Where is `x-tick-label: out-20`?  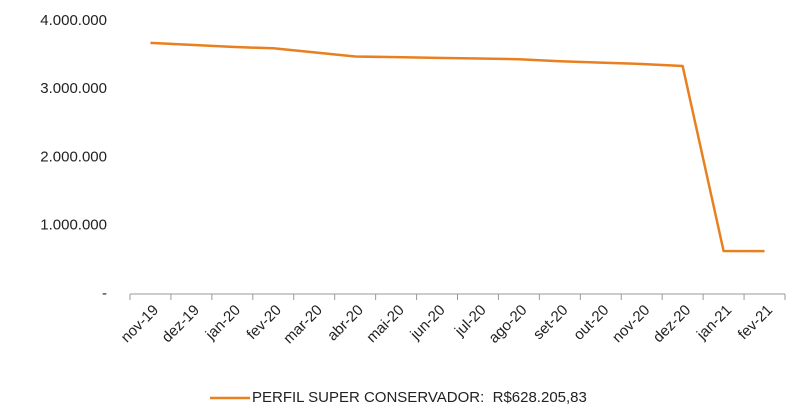
x-tick-label: out-20 is located at coordinates (591, 323).